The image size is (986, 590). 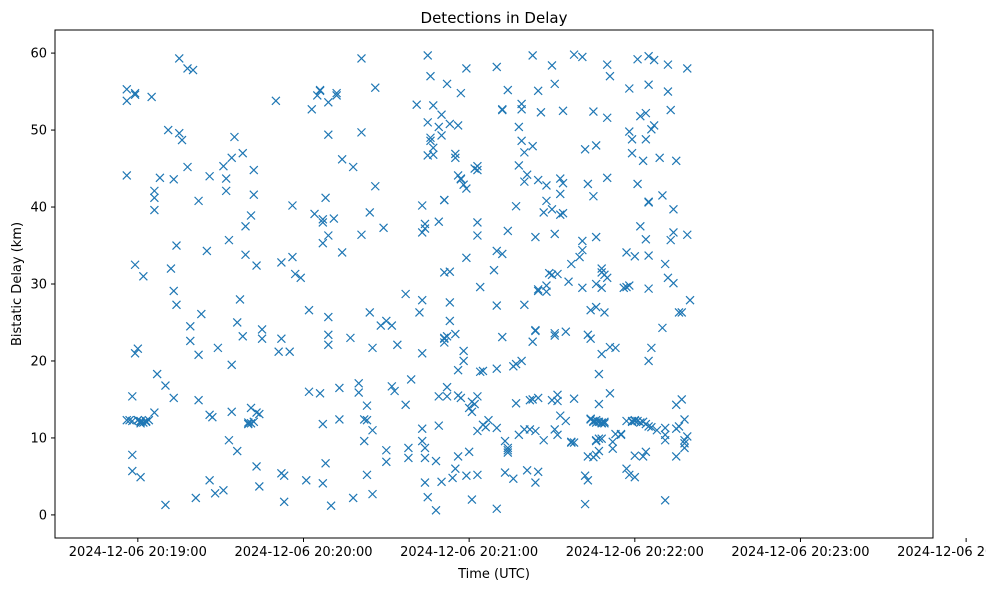 I want to click on y-axis-ticks: 0 10 20 30 40 50 60, so click(x=42, y=285).